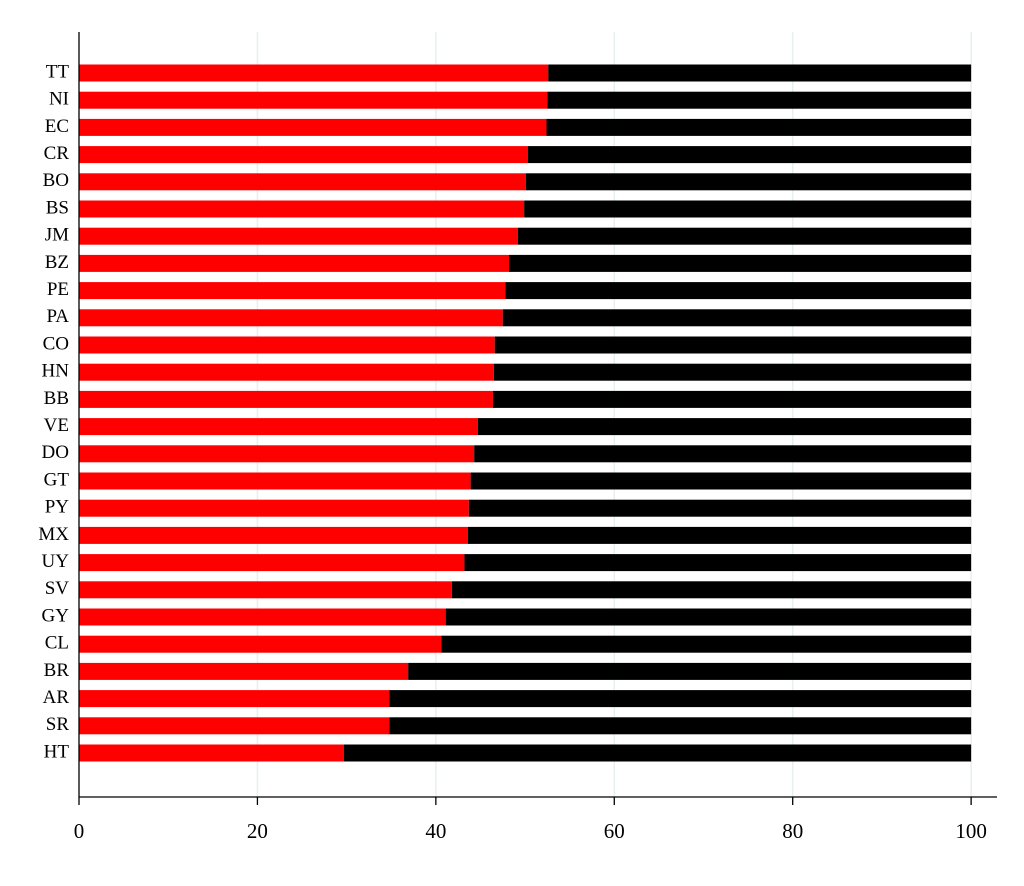  Describe the element at coordinates (57, 507) in the screenshot. I see `category-label: PY` at that location.